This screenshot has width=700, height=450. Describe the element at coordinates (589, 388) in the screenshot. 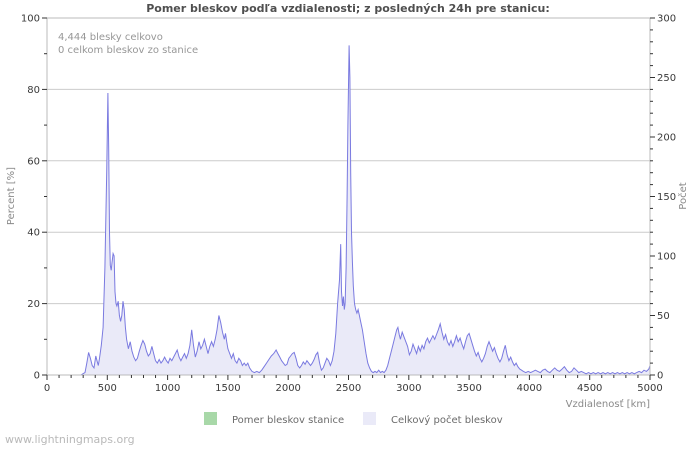

I see `svg-text: 4500` at that location.